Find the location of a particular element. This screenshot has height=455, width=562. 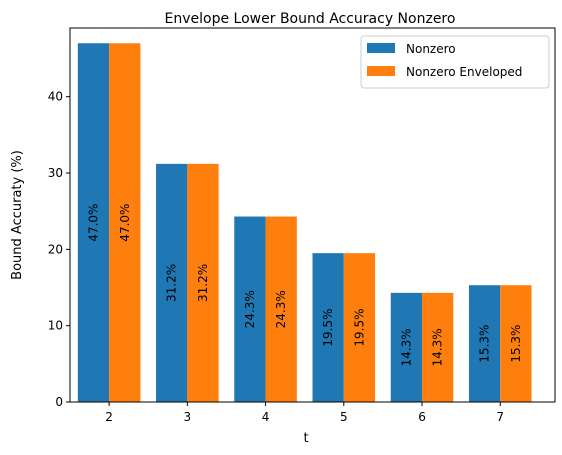

y-tick-label: 10 is located at coordinates (55, 326).